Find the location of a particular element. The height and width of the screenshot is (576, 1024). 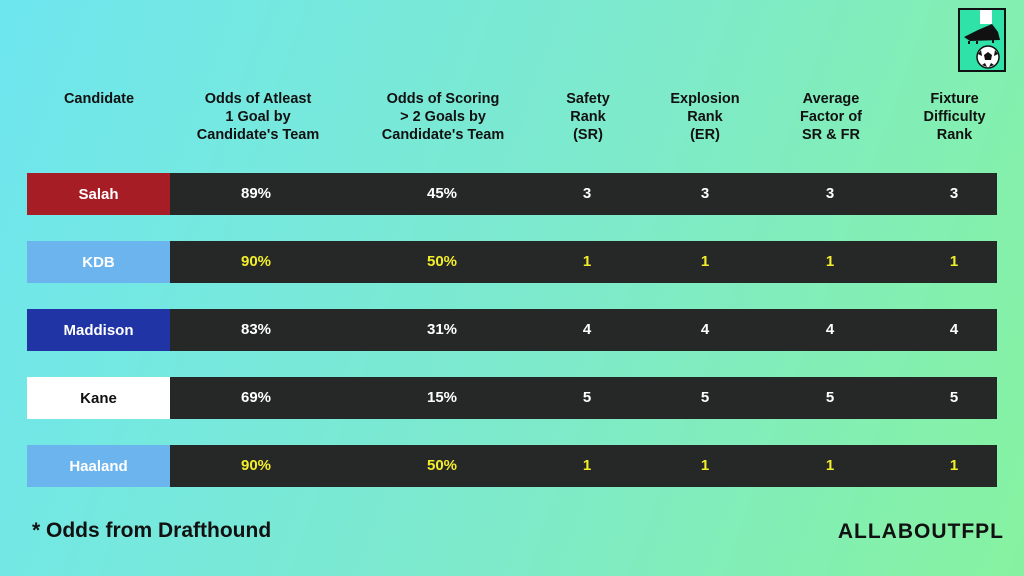

cell-safety-rank: 4 is located at coordinates (587, 329).